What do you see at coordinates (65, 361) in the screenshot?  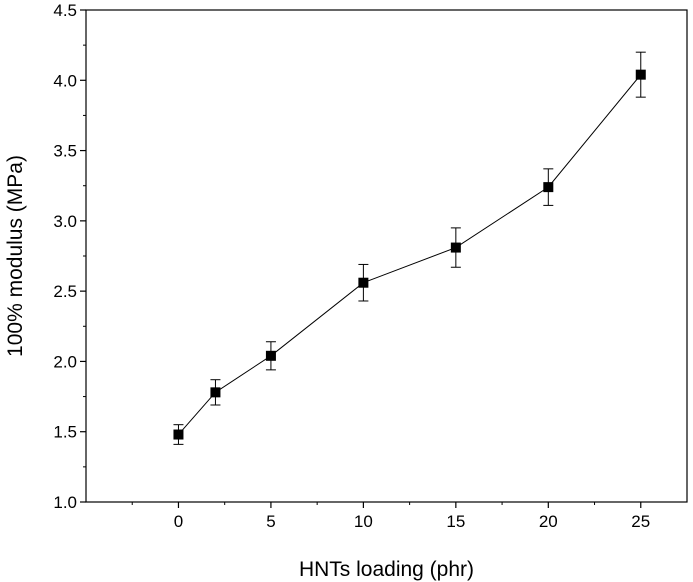 I see `y-tick-label: 2.0` at bounding box center [65, 361].